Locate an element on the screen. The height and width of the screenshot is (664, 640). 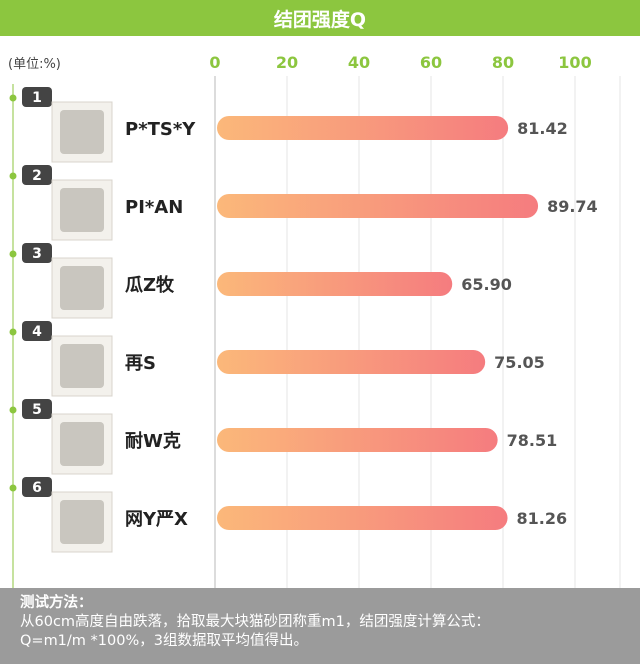
bar-row: 6 网Y严X 81.26 is located at coordinates (288, 515).